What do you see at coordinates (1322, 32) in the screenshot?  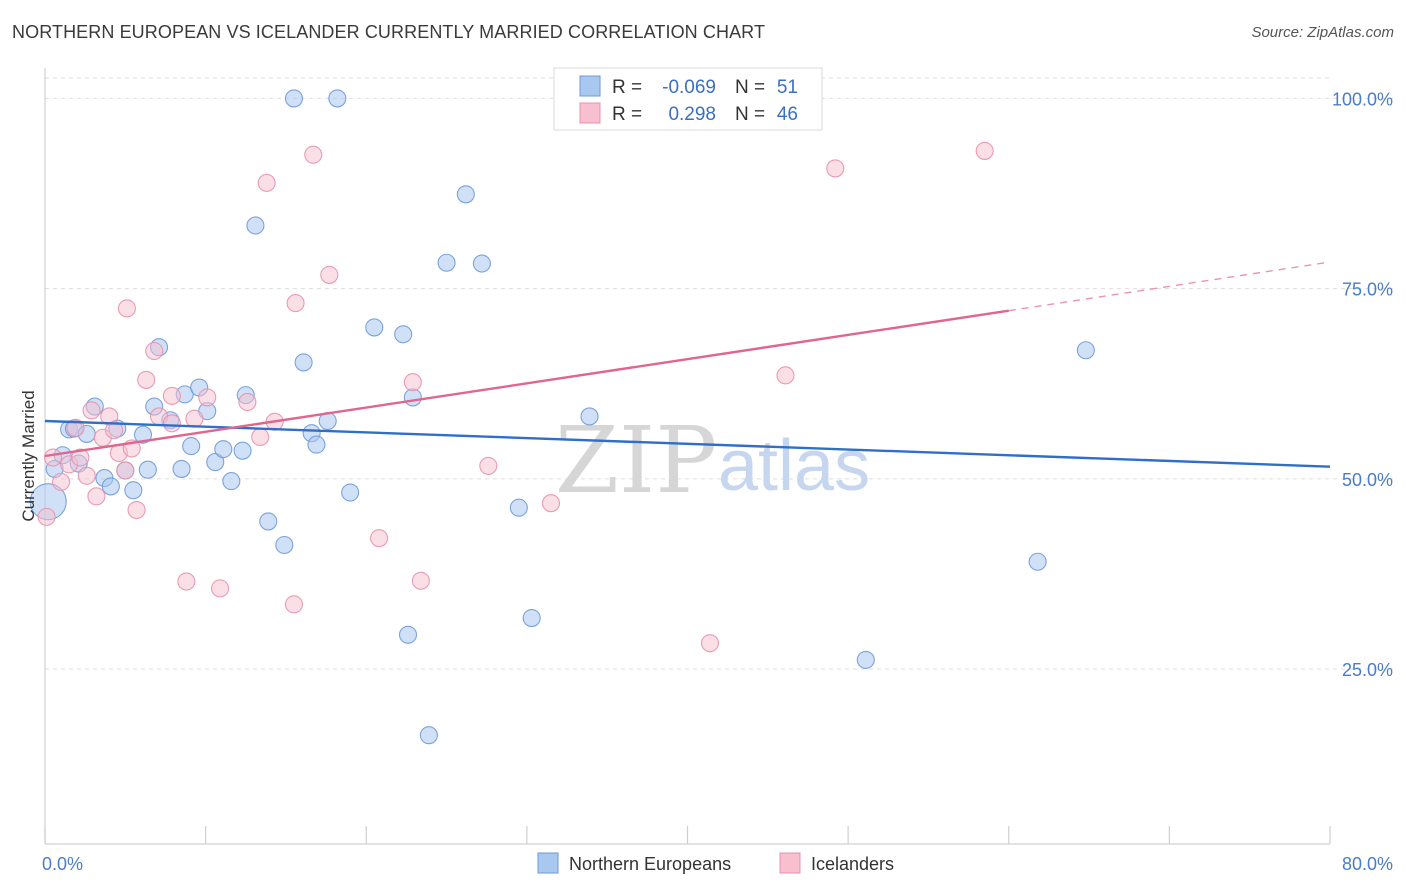 I see `source-label: Source: ZipAtlas.com` at bounding box center [1322, 32].